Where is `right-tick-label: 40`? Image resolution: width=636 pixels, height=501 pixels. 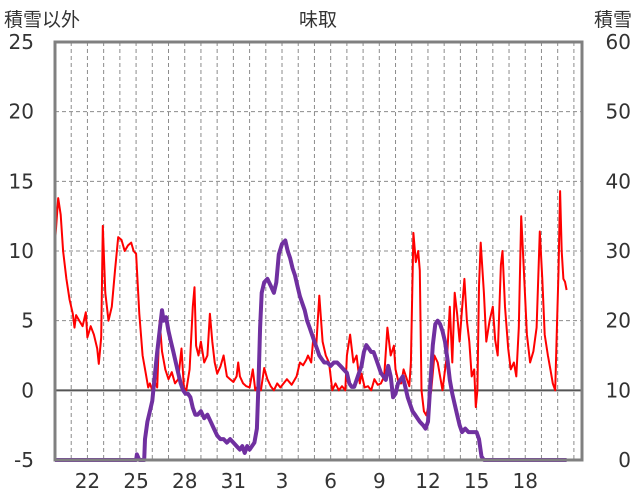 right-tick-label: 40 is located at coordinates (618, 181).